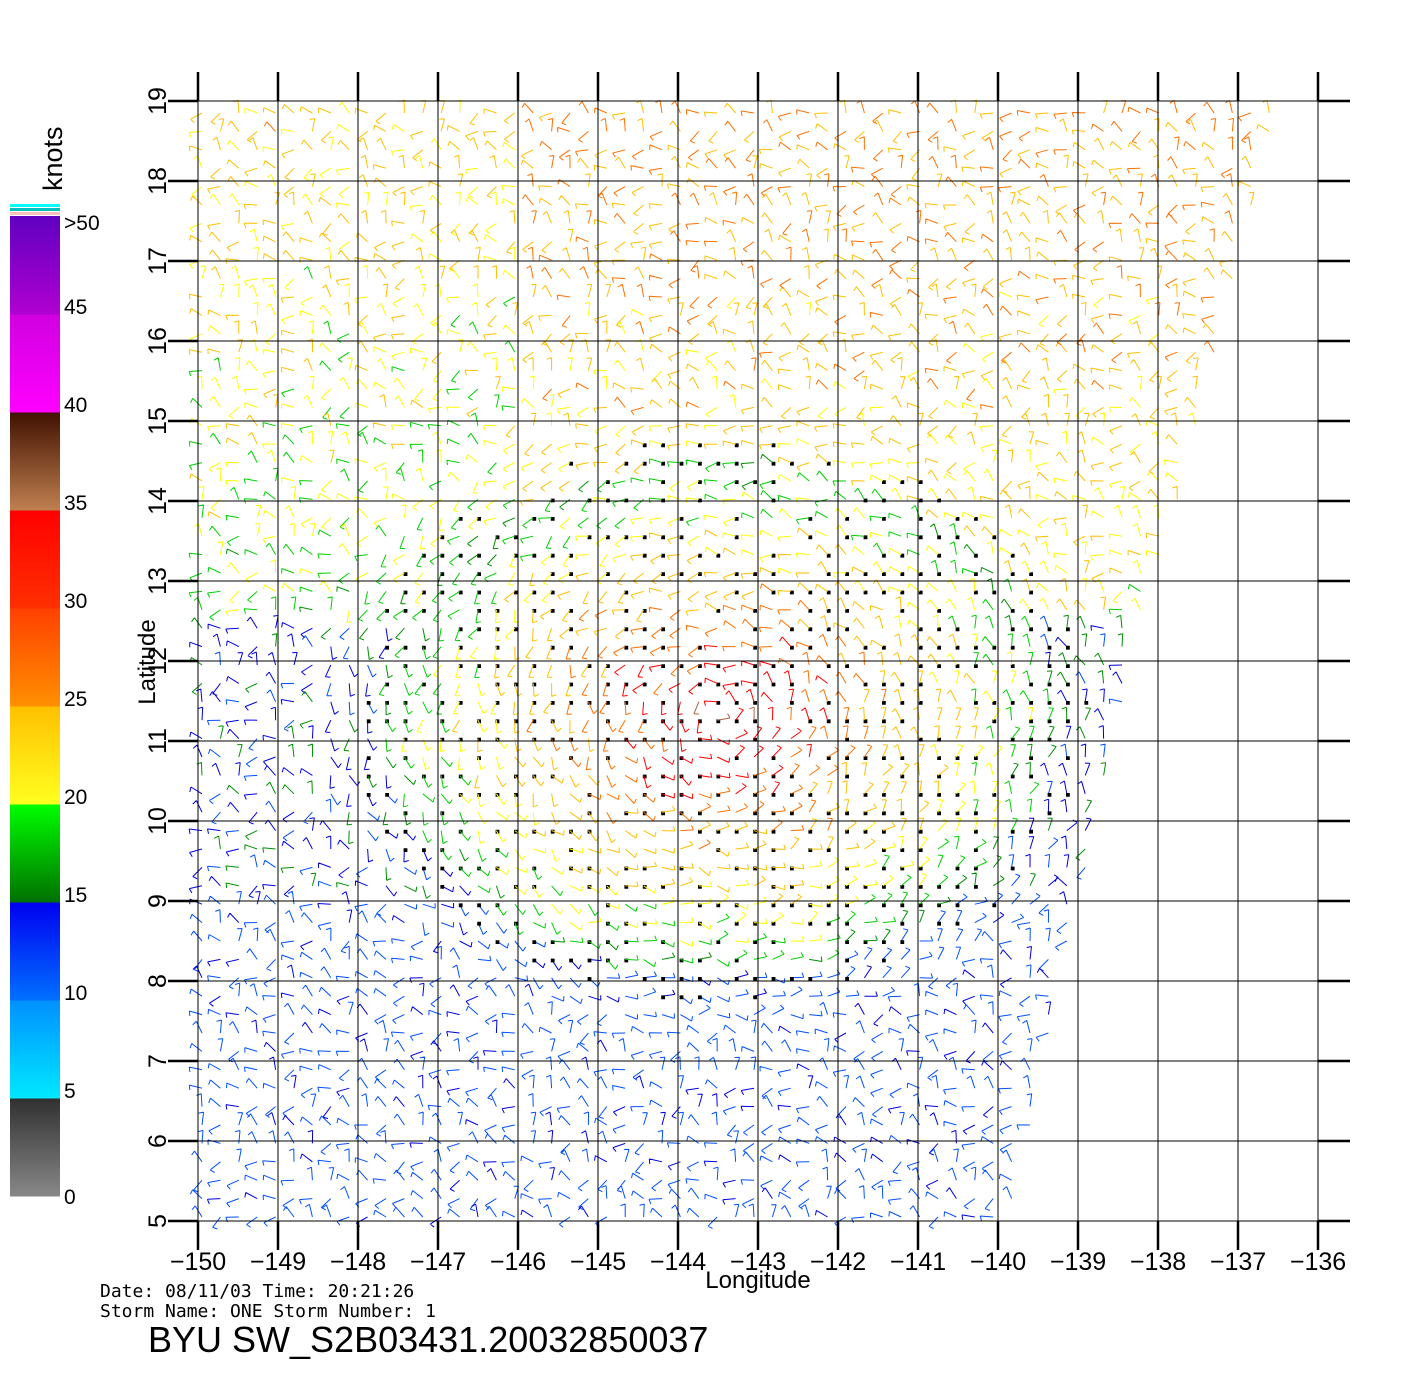  I want to click on latitude-tick-label: 10, so click(158, 821).